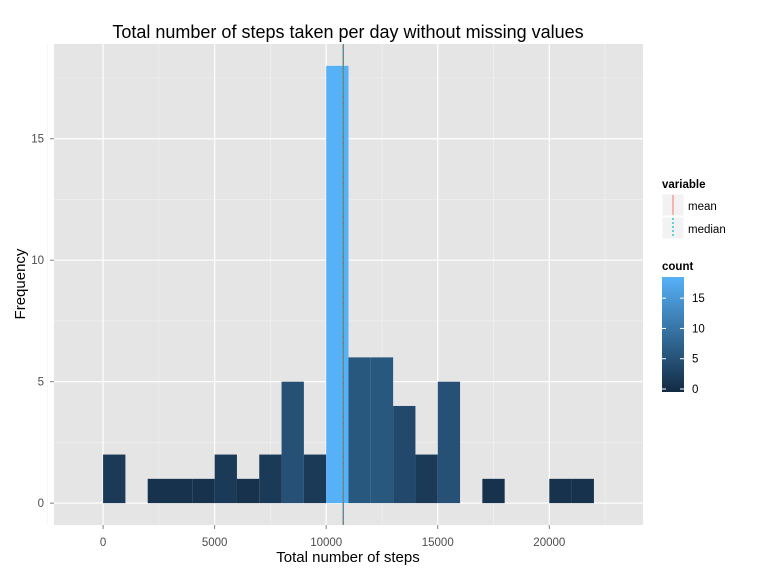  Describe the element at coordinates (438, 543) in the screenshot. I see `x-tick-label: 15000` at that location.